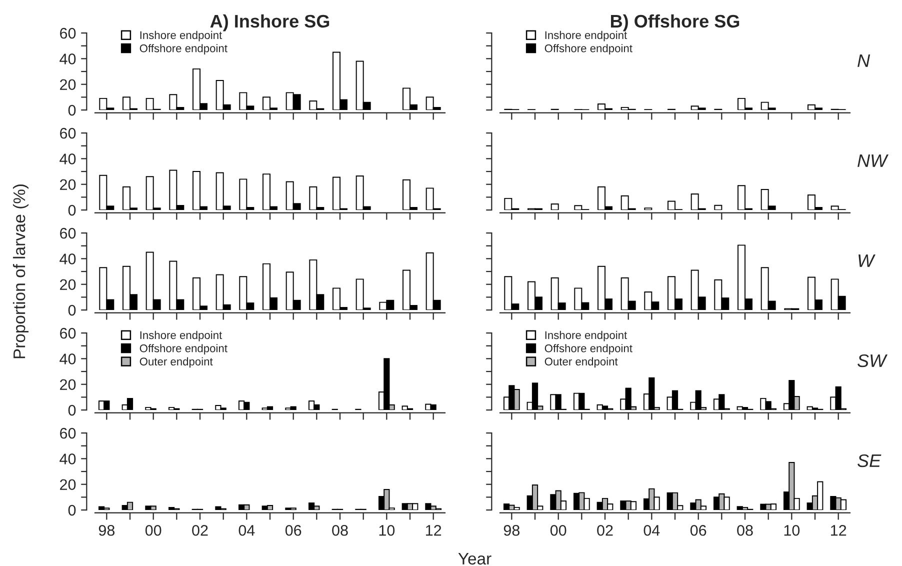  I want to click on text: SW, so click(873, 361).